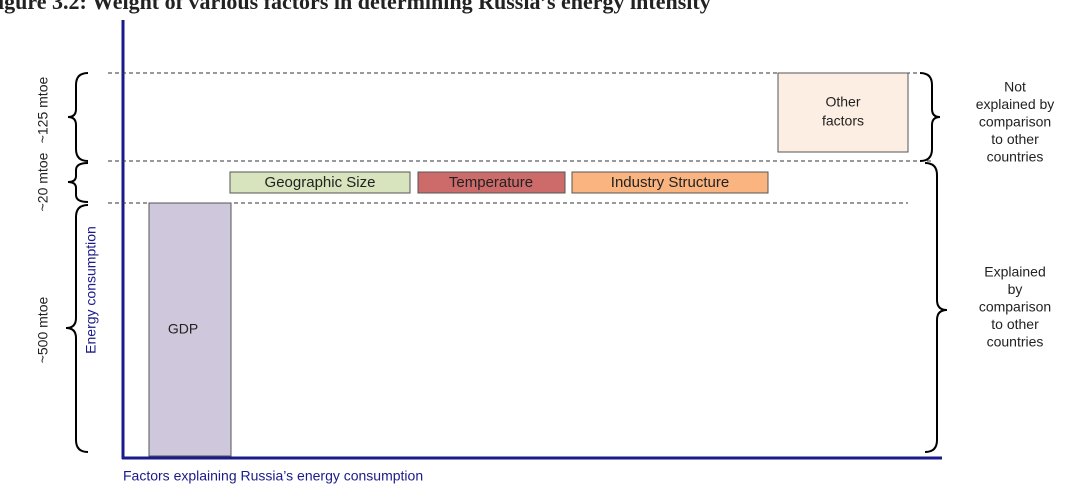  What do you see at coordinates (1015, 272) in the screenshot?
I see `right-label: Explained` at bounding box center [1015, 272].